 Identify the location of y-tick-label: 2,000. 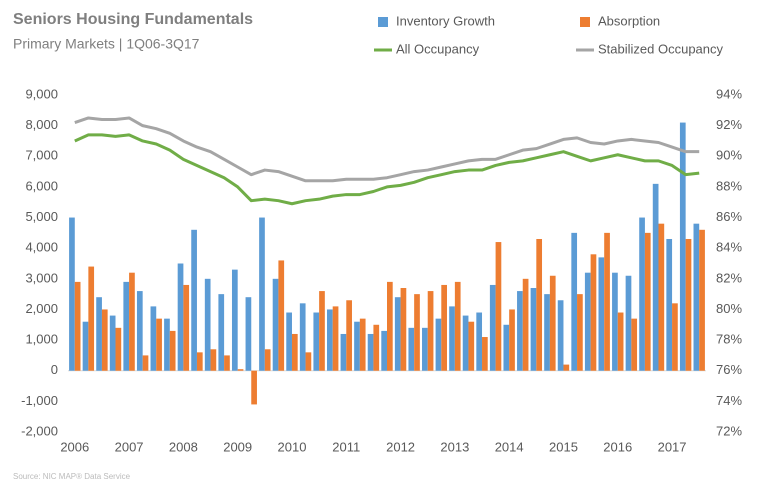
(41, 308).